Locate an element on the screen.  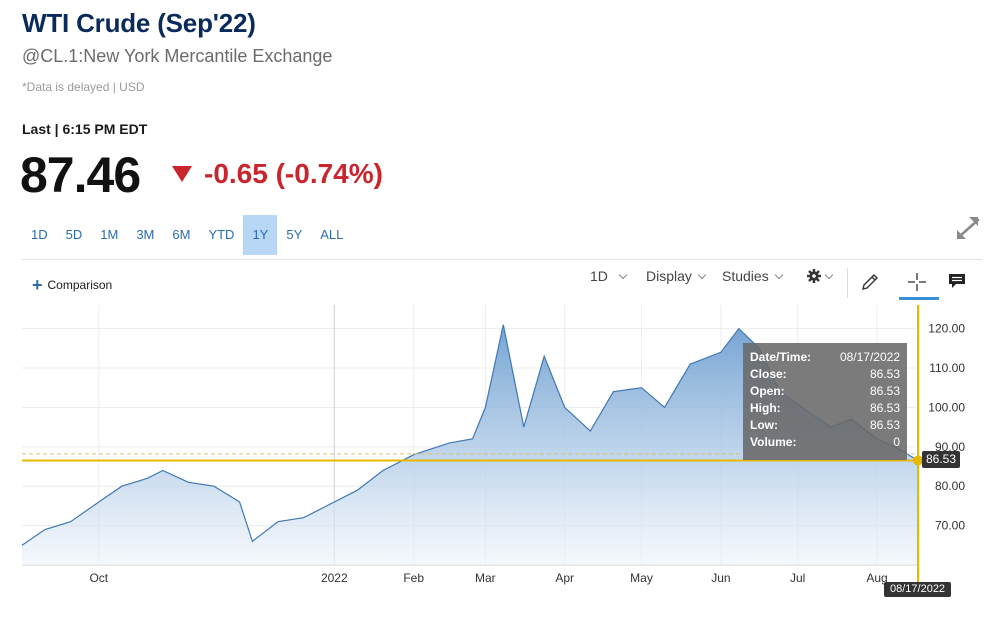
delayed-note: *Data is delayed | USD is located at coordinates (83, 87).